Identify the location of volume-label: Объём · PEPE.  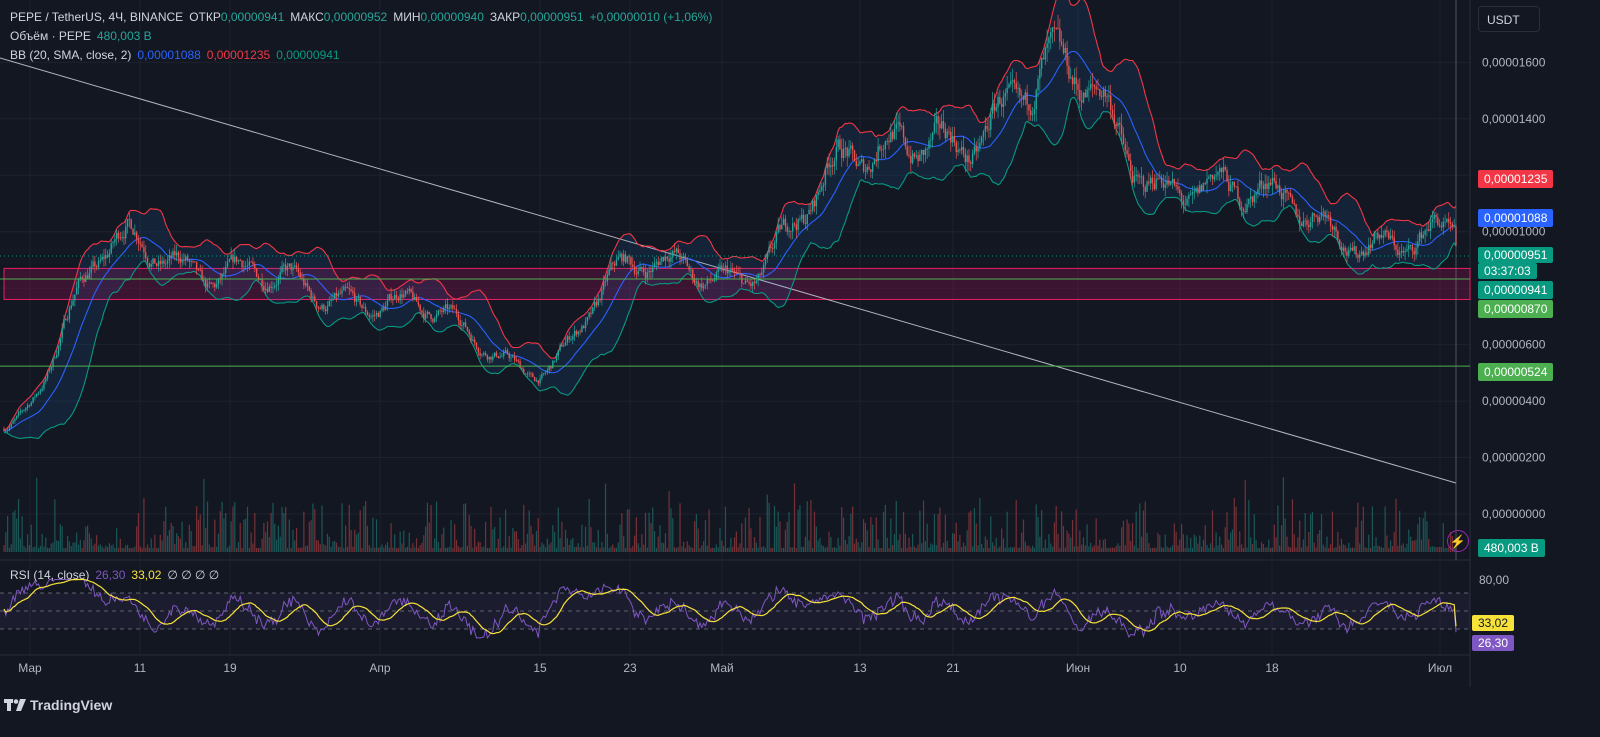
(50, 36).